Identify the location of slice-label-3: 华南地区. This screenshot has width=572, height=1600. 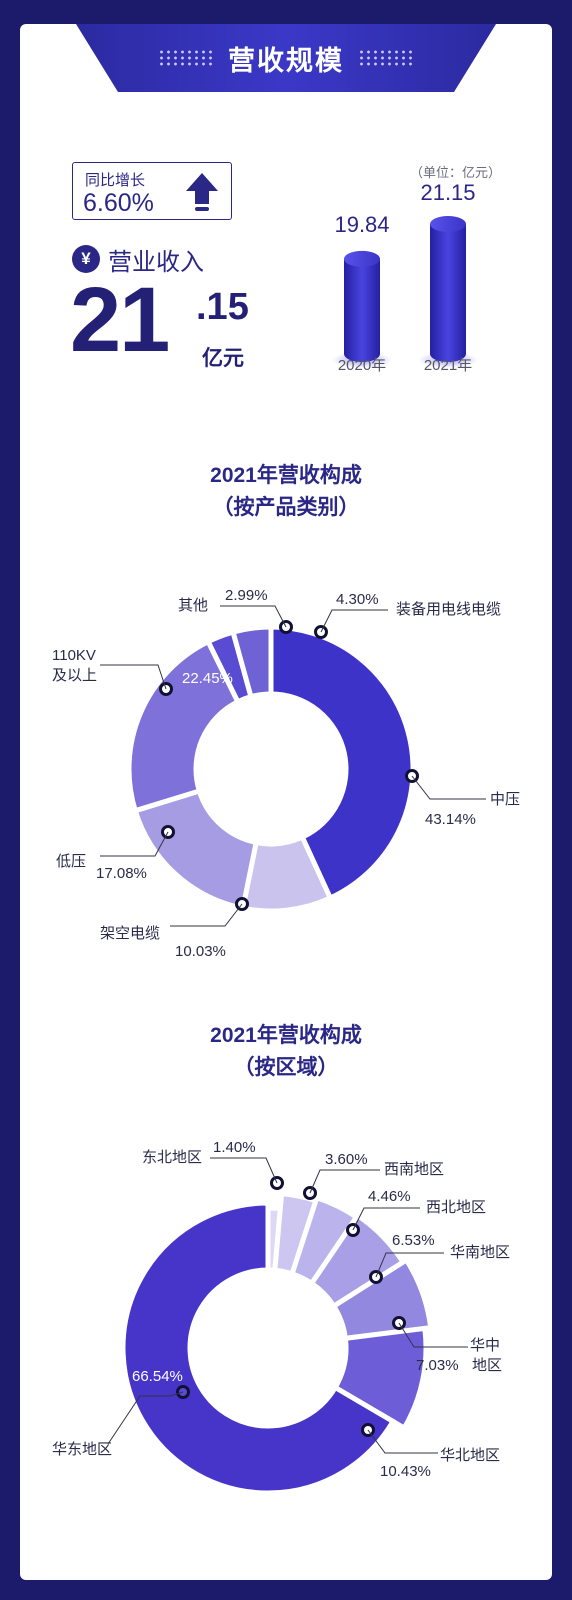
(480, 1252).